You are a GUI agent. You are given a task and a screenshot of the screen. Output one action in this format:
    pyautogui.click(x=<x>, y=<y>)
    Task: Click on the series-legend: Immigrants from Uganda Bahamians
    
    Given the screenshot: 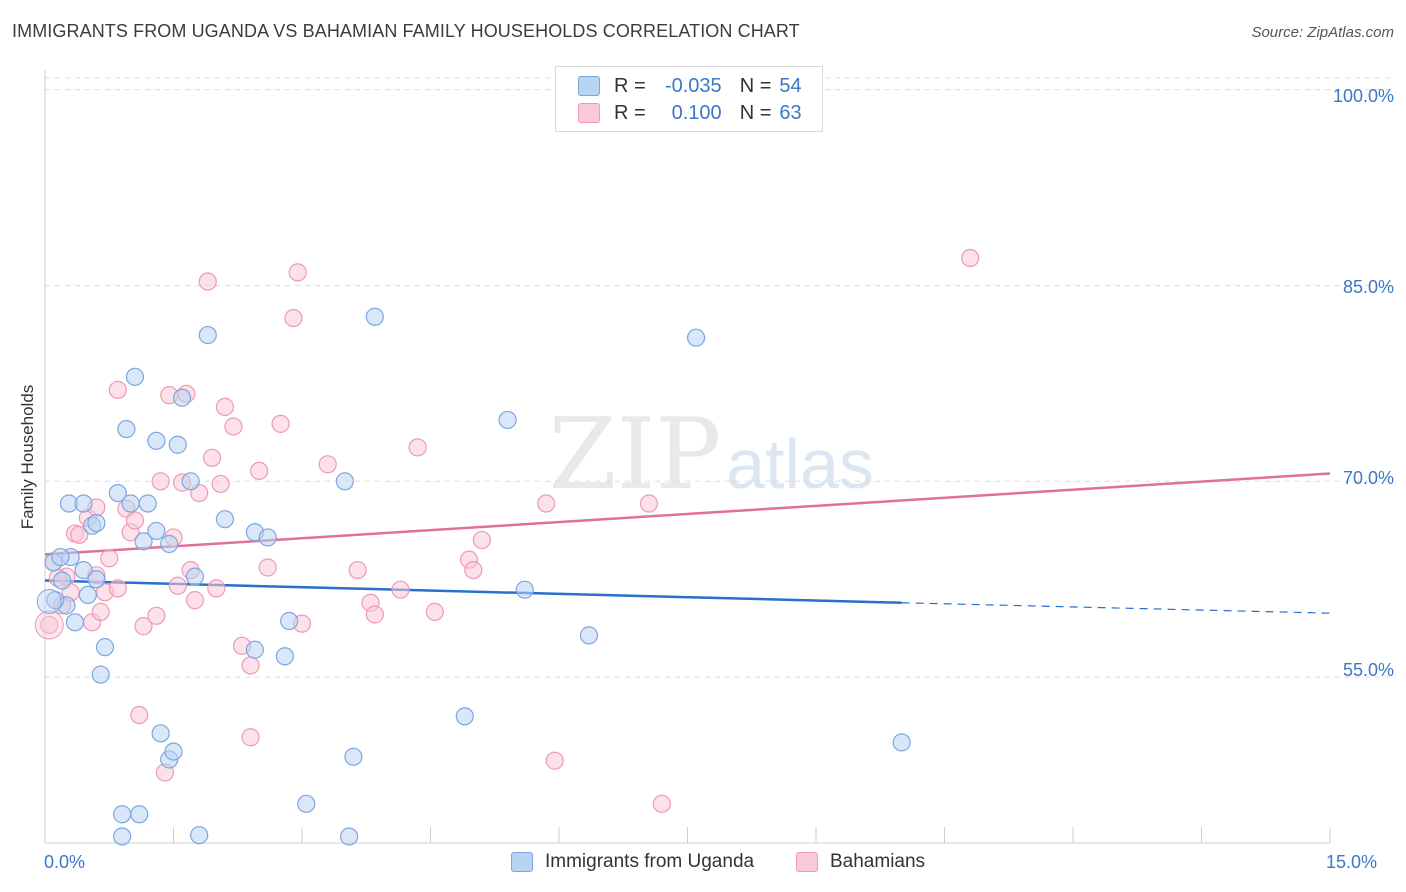 What is the action you would take?
    pyautogui.click(x=703, y=865)
    